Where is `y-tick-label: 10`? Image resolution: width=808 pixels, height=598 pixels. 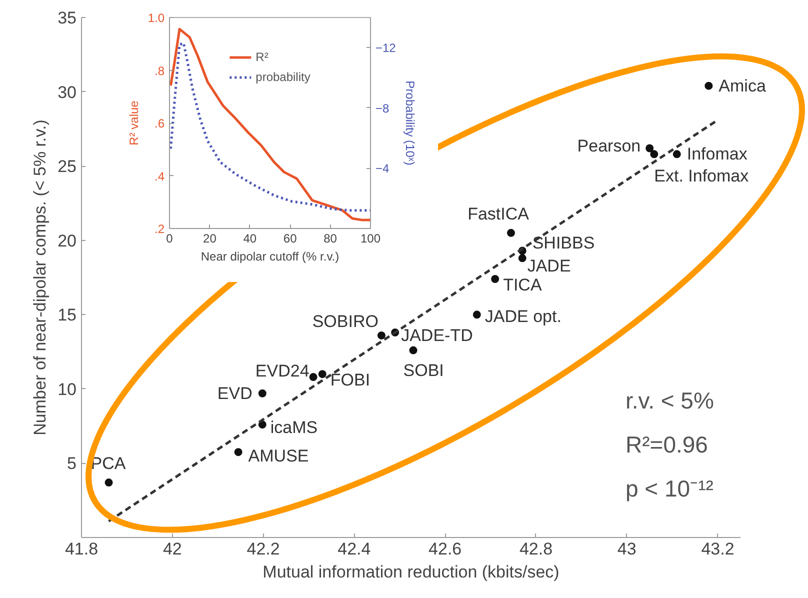 y-tick-label: 10 is located at coordinates (67, 389).